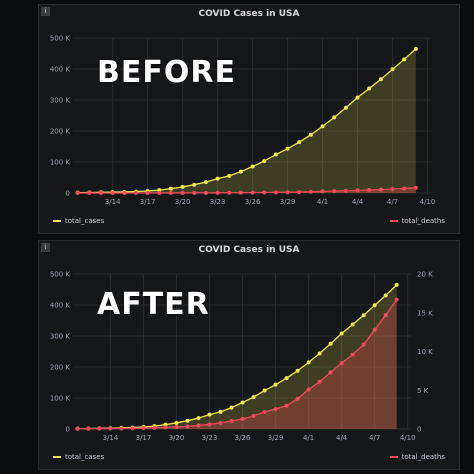  Describe the element at coordinates (153, 304) in the screenshot. I see `after-label: AFTER` at that location.